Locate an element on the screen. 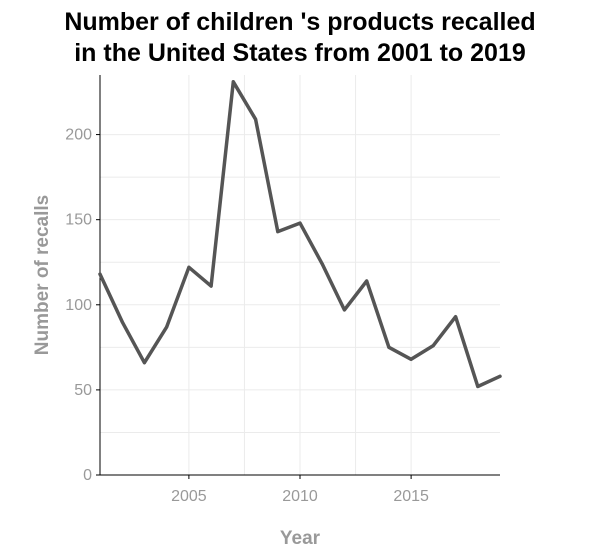 Image resolution: width=600 pixels, height=558 pixels. y-tick-label: 200 is located at coordinates (78, 135).